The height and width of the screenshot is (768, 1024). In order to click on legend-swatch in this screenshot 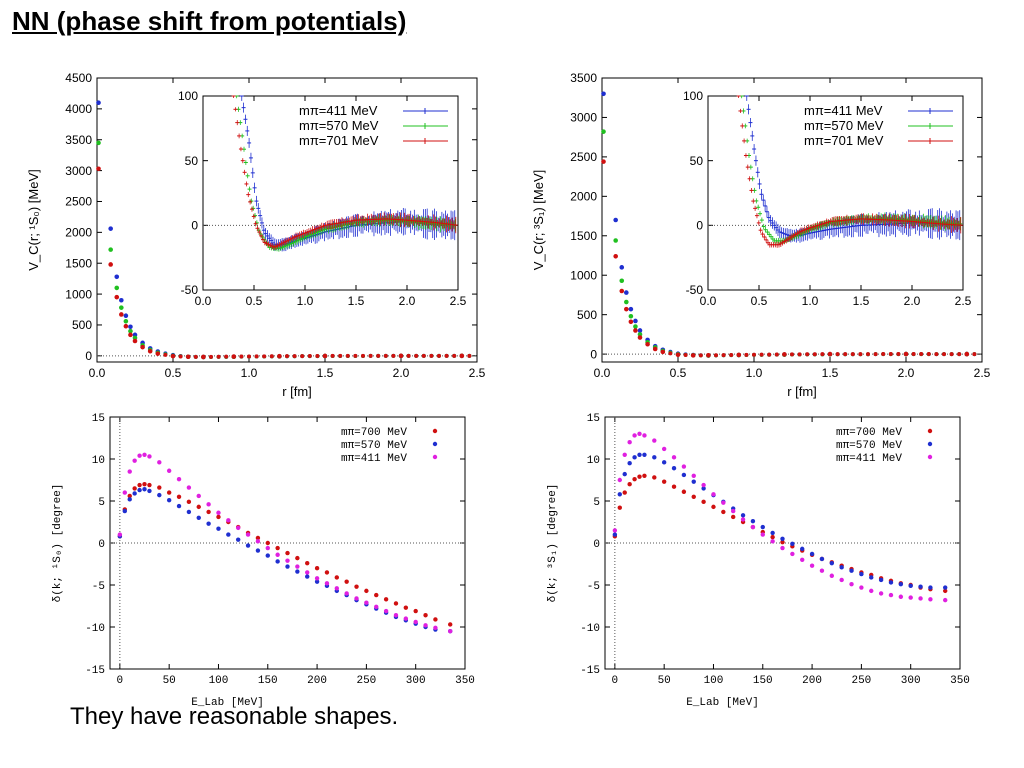, I will do `click(435, 444)`.